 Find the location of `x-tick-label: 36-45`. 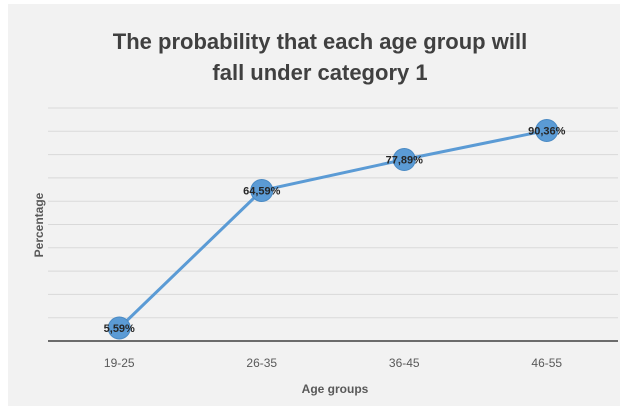

x-tick-label: 36-45 is located at coordinates (404, 363).